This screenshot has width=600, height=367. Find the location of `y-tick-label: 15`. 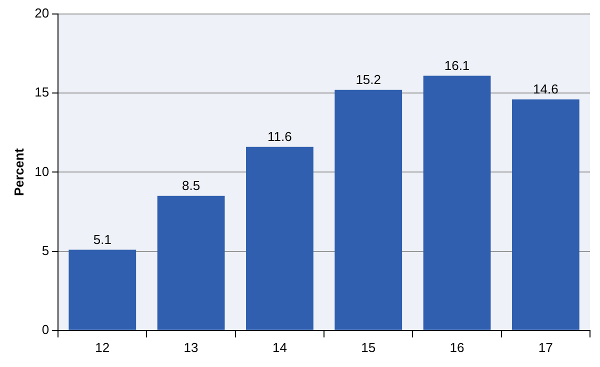

y-tick-label: 15 is located at coordinates (42, 92).